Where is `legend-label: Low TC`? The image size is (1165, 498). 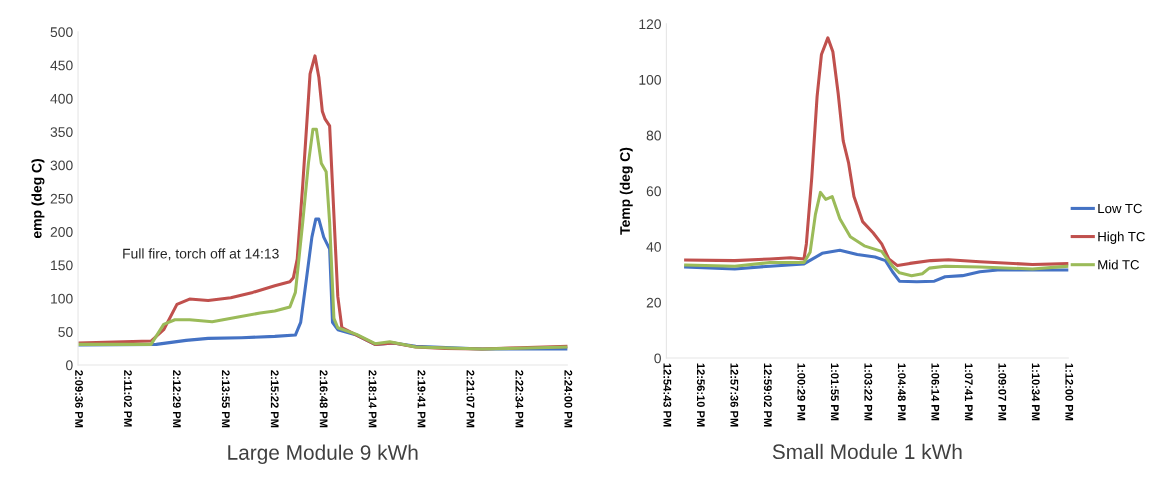 legend-label: Low TC is located at coordinates (1120, 208).